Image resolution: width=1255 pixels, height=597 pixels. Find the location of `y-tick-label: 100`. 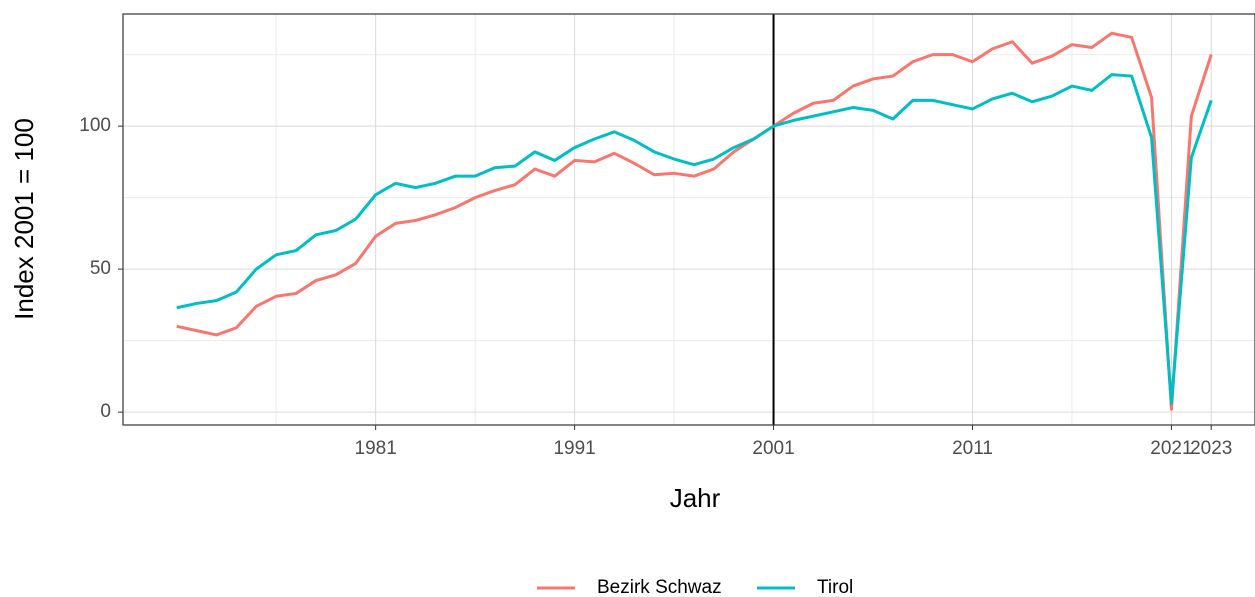

y-tick-label: 100 is located at coordinates (95, 125).